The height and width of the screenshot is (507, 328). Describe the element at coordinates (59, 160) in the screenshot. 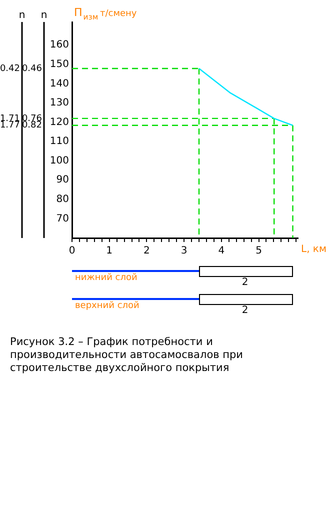

I see `y-tick-label: 100` at that location.